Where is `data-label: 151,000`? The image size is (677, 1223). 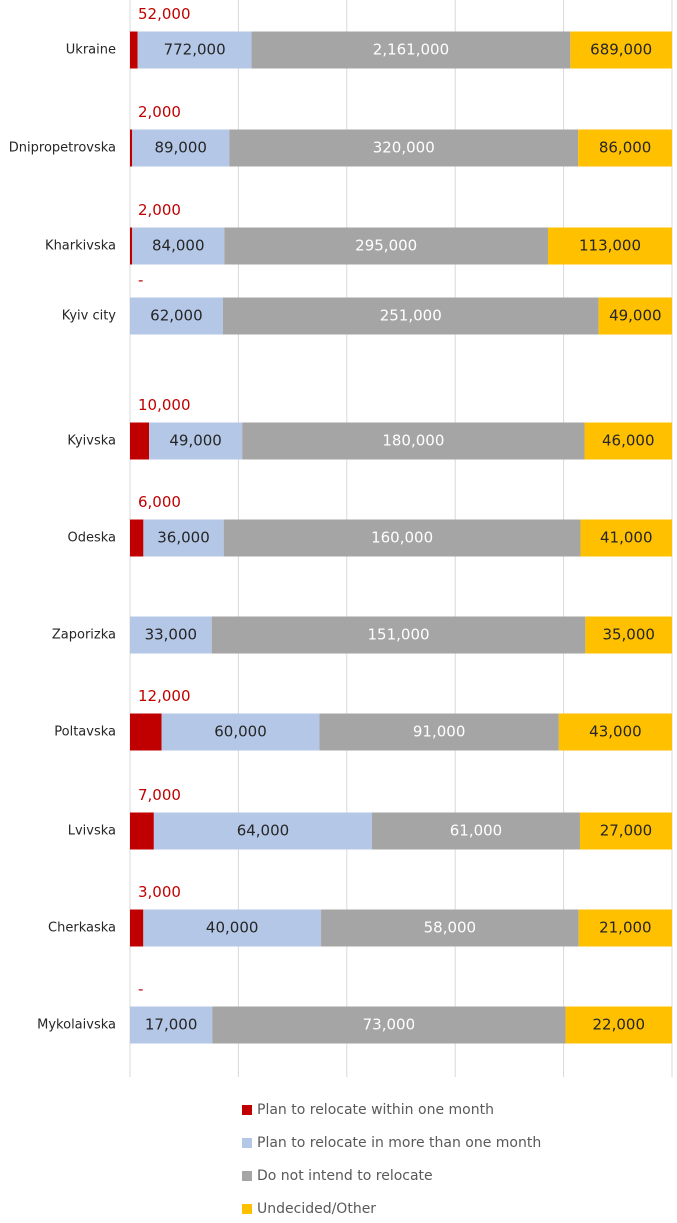
data-label: 151,000 is located at coordinates (399, 635).